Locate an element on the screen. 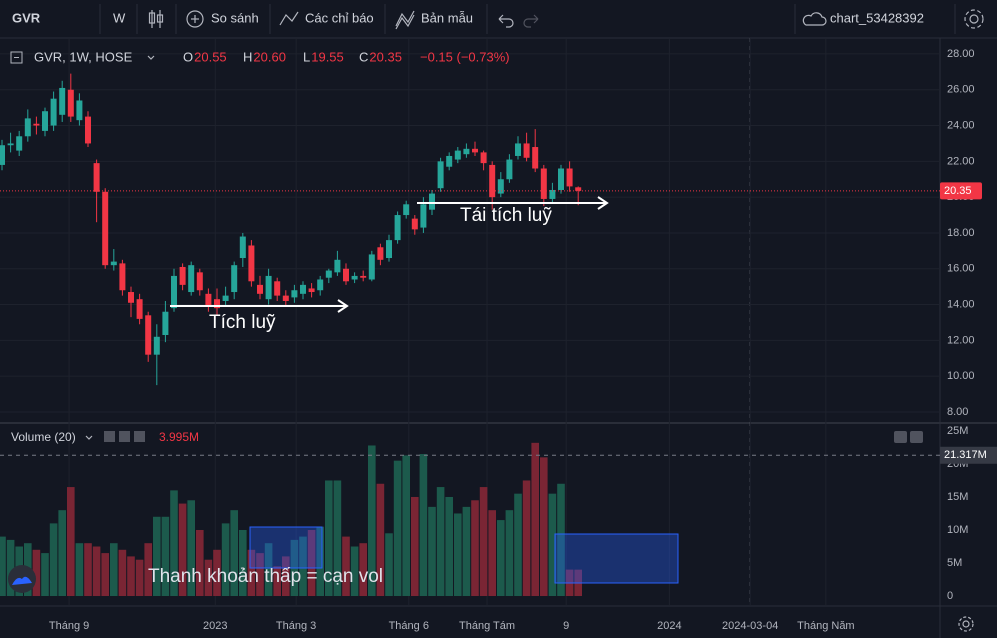 The width and height of the screenshot is (997, 638). y-tick-label: 14.00 is located at coordinates (961, 304).